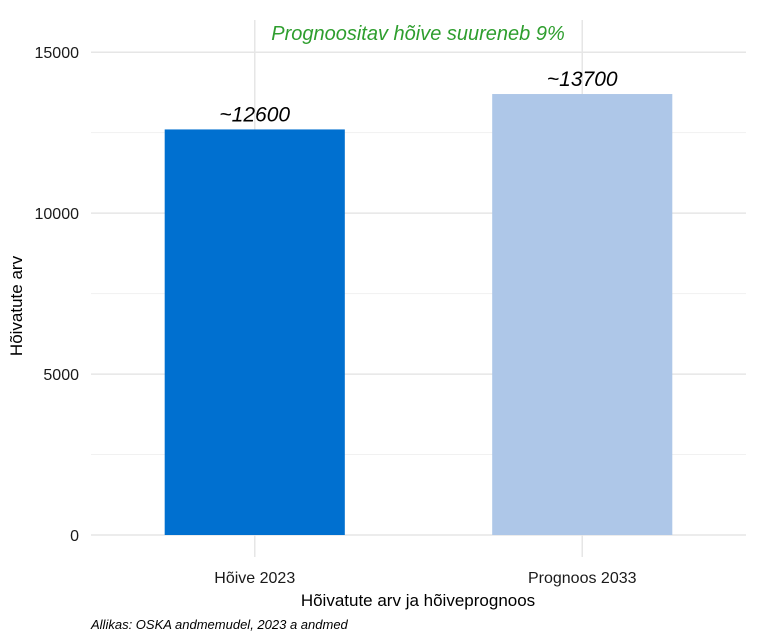  Describe the element at coordinates (418, 600) in the screenshot. I see `x-axis-title: Hõivatute arv ja hõiveprognoos` at that location.